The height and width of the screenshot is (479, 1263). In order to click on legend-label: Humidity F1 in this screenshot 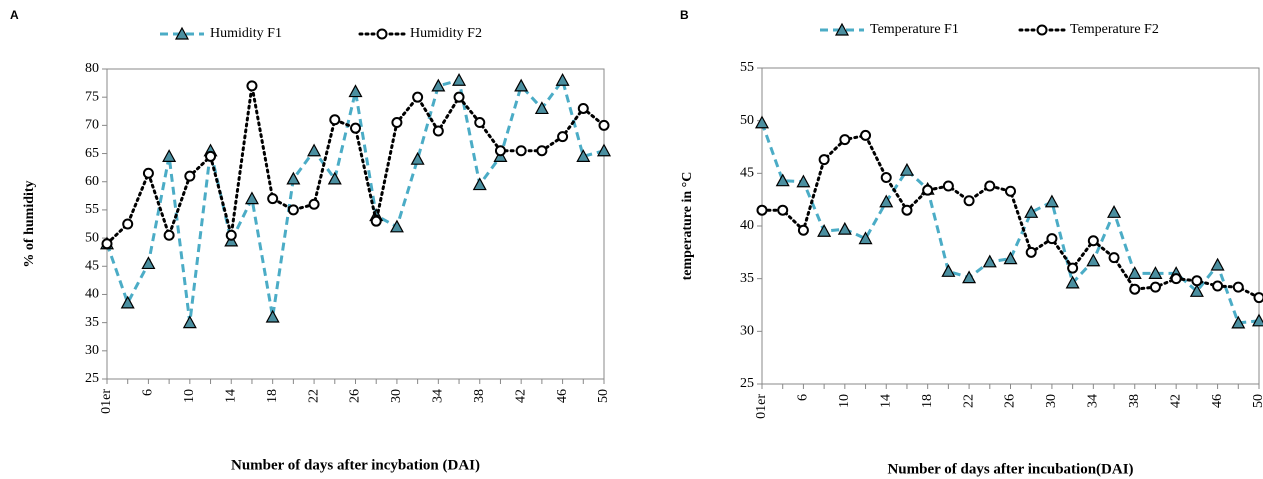, I will do `click(246, 33)`.